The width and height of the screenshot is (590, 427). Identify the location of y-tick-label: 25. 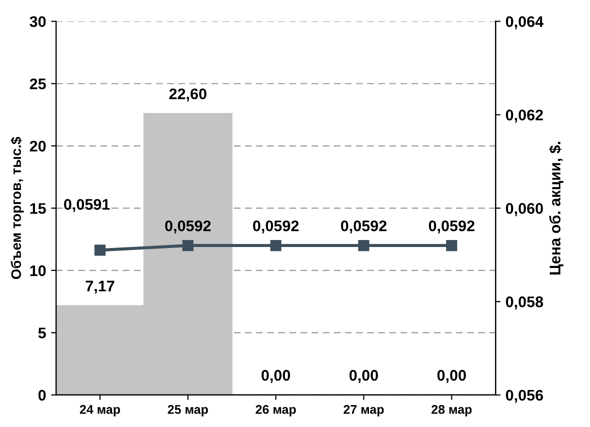
(38, 84).